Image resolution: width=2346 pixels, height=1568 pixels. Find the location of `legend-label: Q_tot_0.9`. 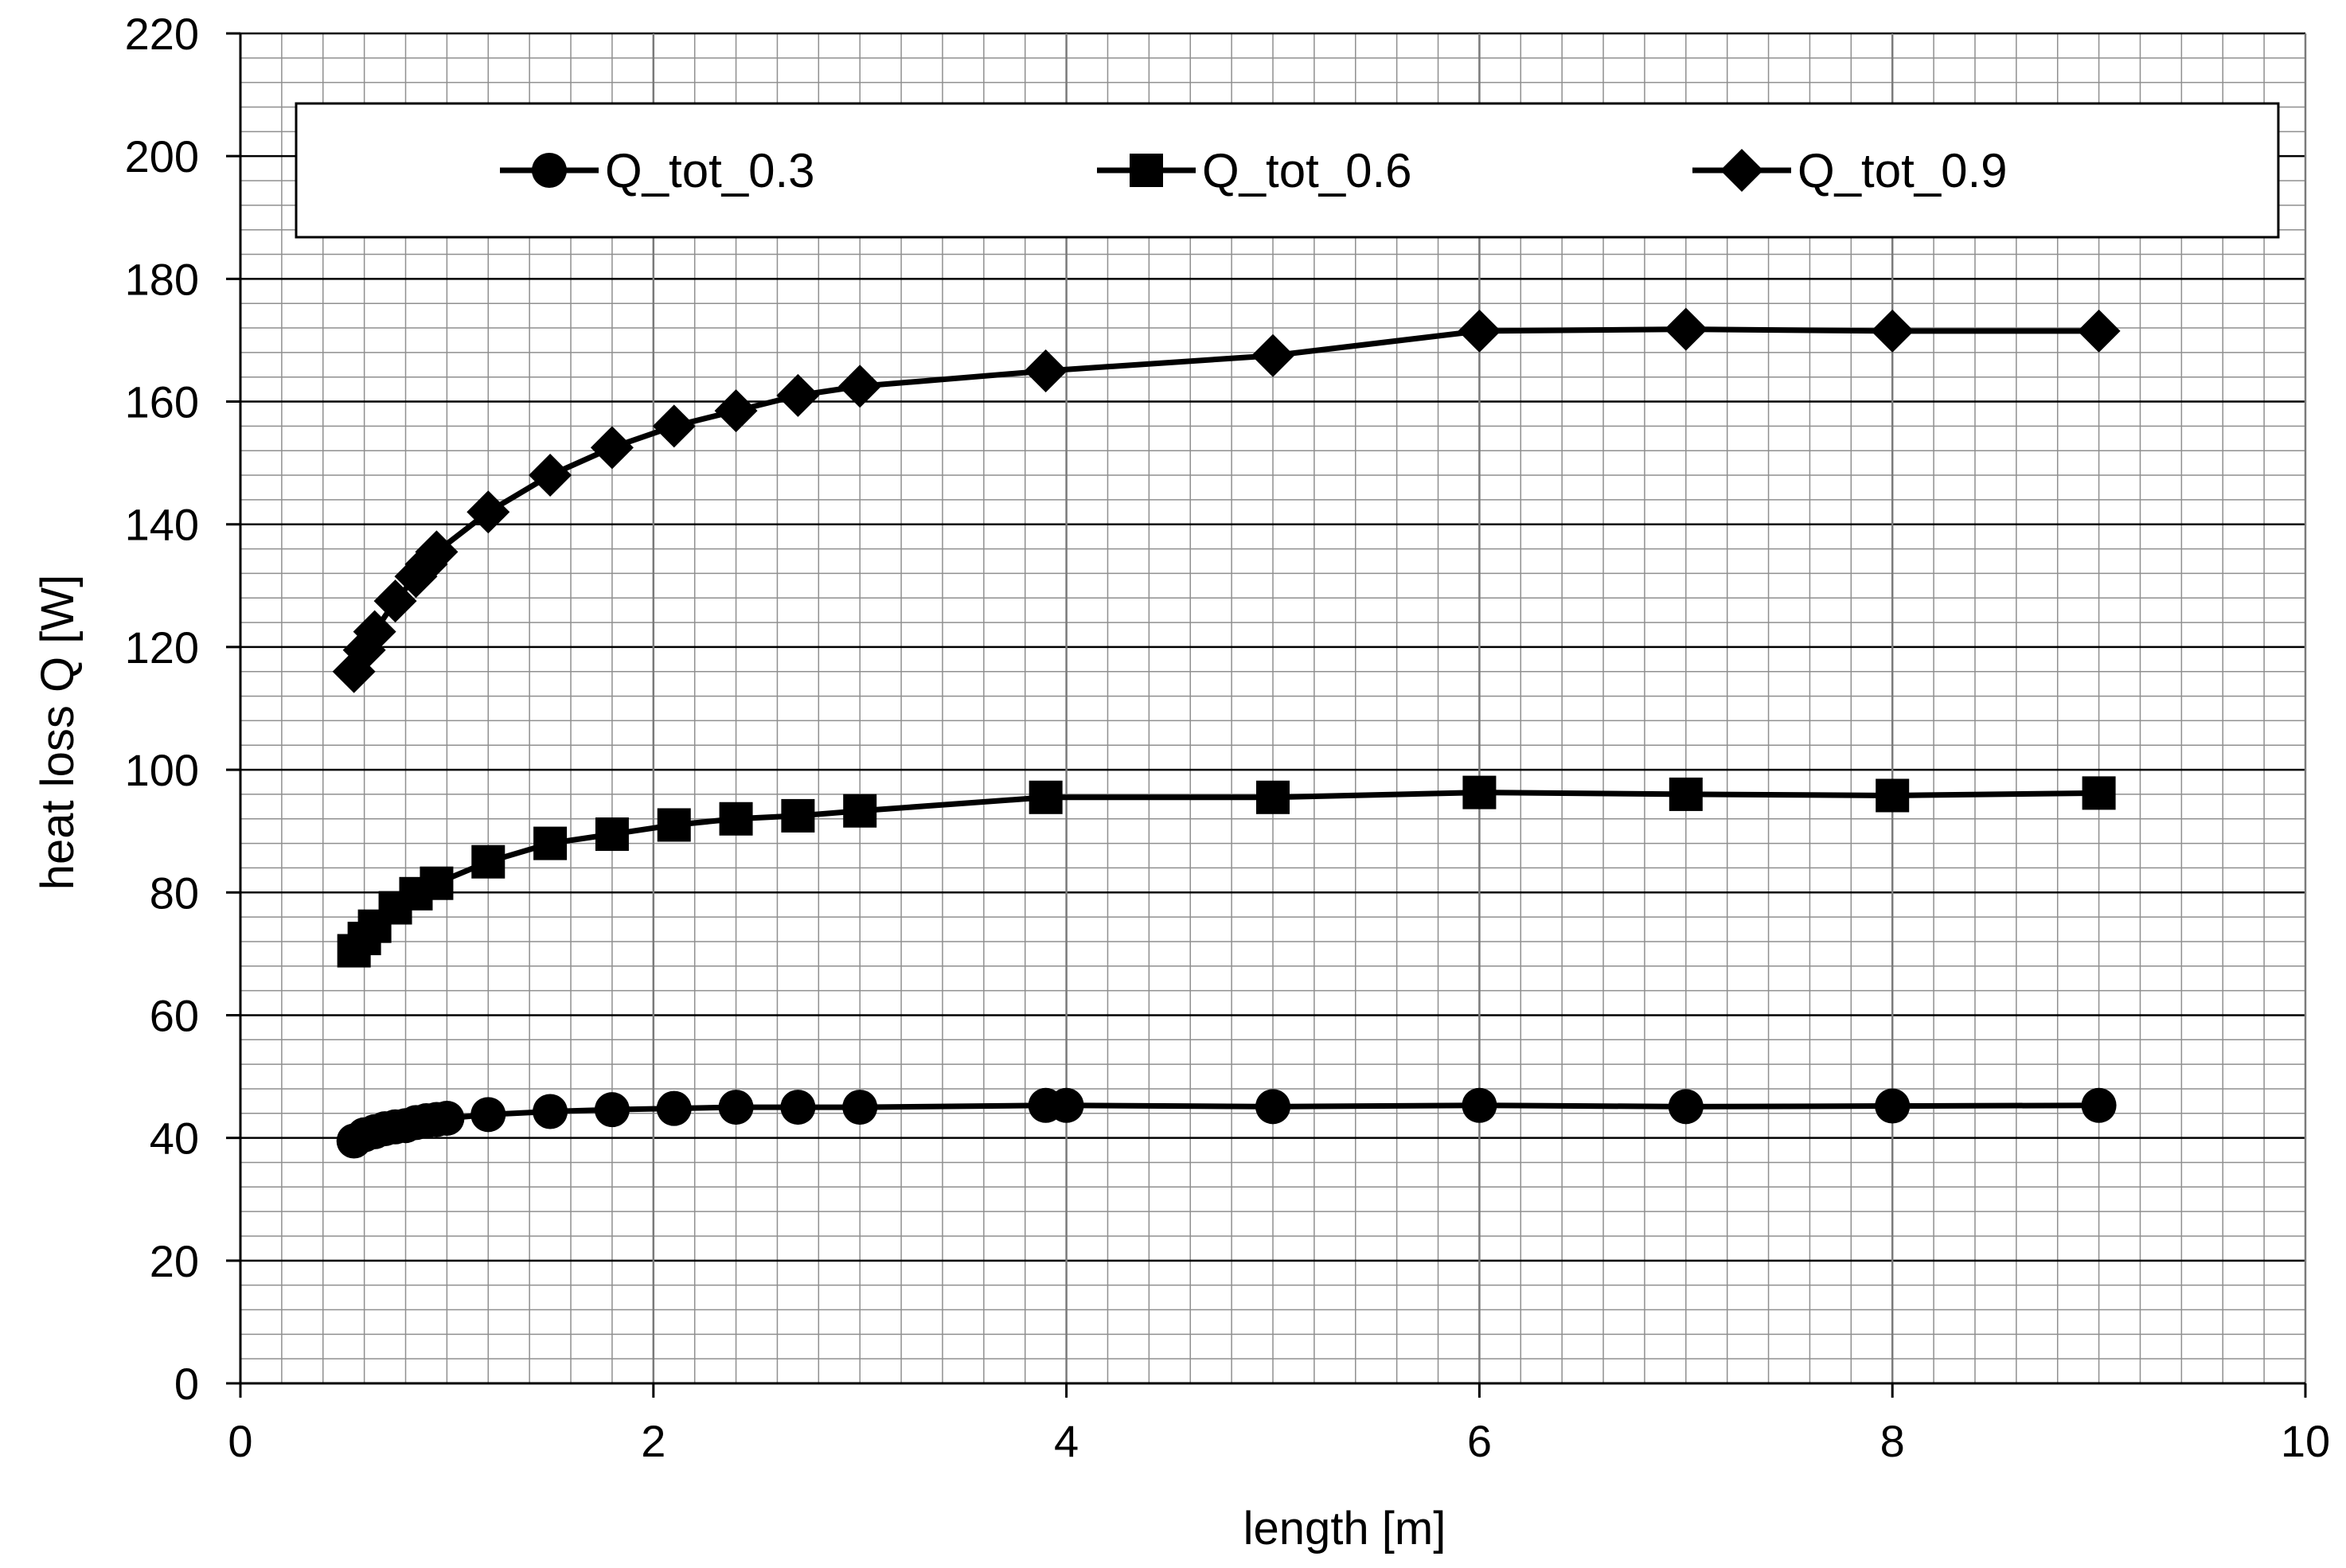

legend-label: Q_tot_0.9 is located at coordinates (1903, 170).